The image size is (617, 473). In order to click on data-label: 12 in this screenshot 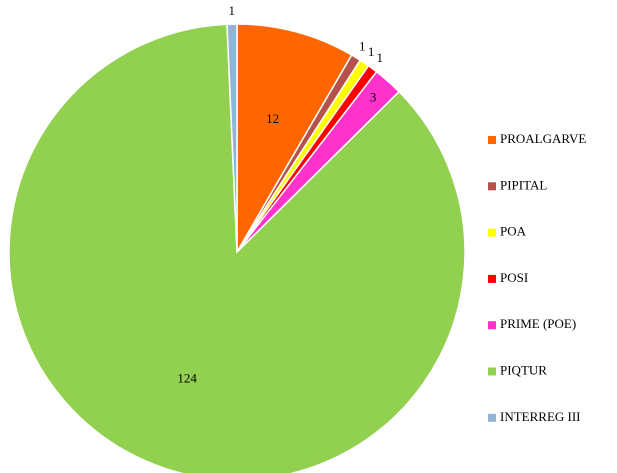, I will do `click(272, 118)`.